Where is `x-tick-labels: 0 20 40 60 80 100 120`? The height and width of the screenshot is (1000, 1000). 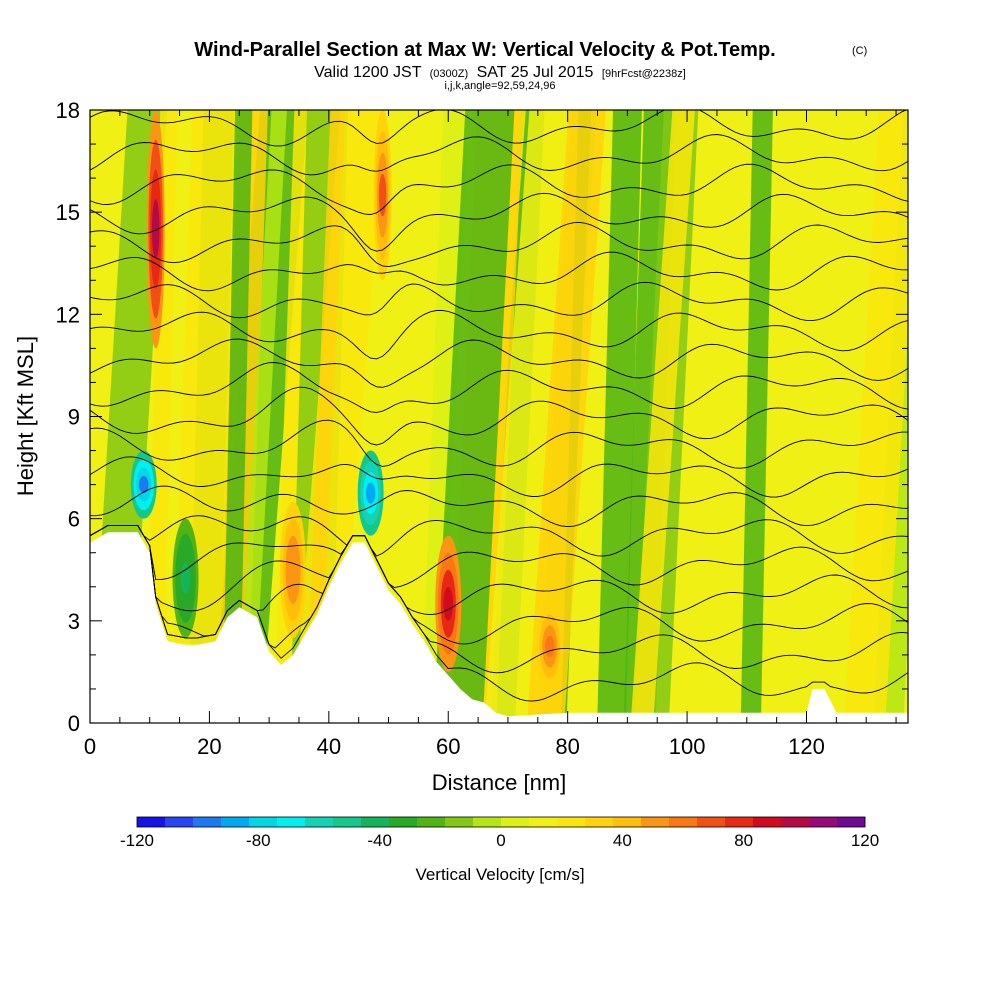 x-tick-labels: 0 20 40 60 80 100 120 is located at coordinates (454, 746).